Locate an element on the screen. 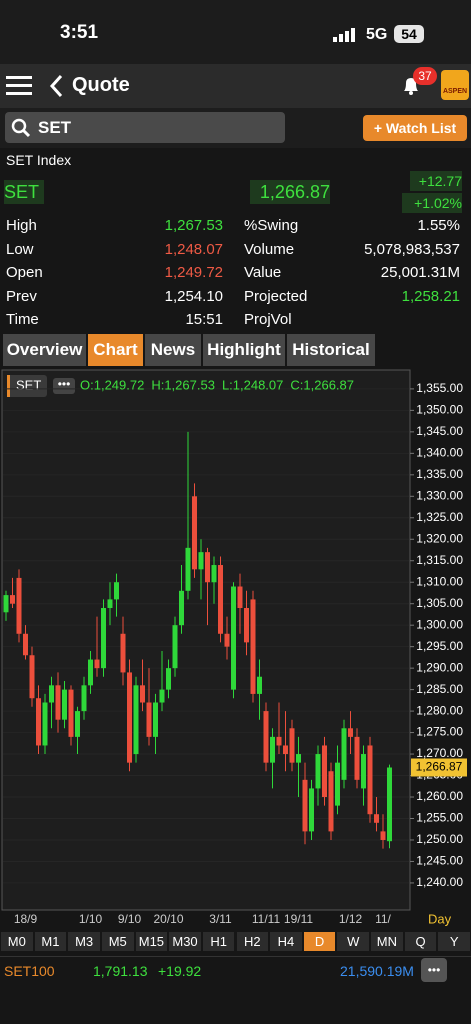  period: H2 is located at coordinates (252, 941).